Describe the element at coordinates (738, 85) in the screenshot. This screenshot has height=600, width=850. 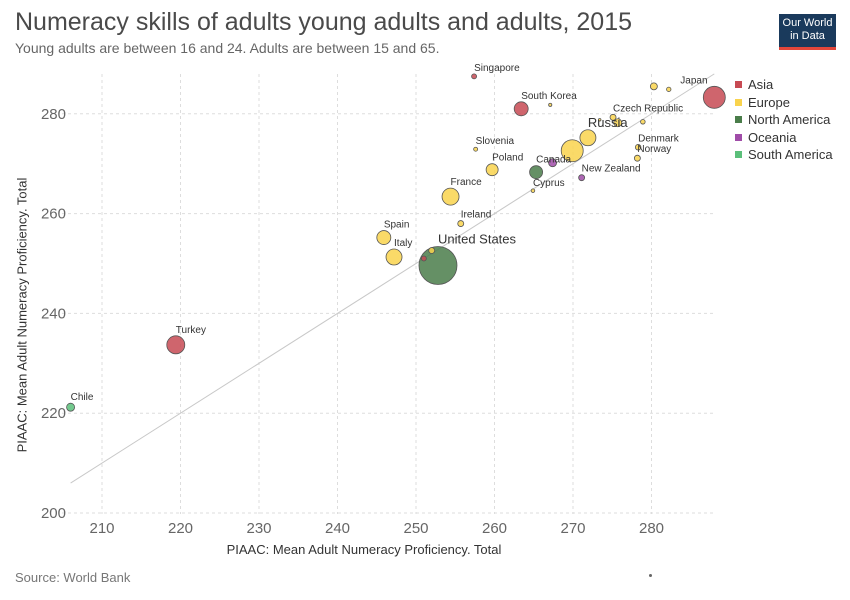
I see `legend-swatch-asia` at that location.